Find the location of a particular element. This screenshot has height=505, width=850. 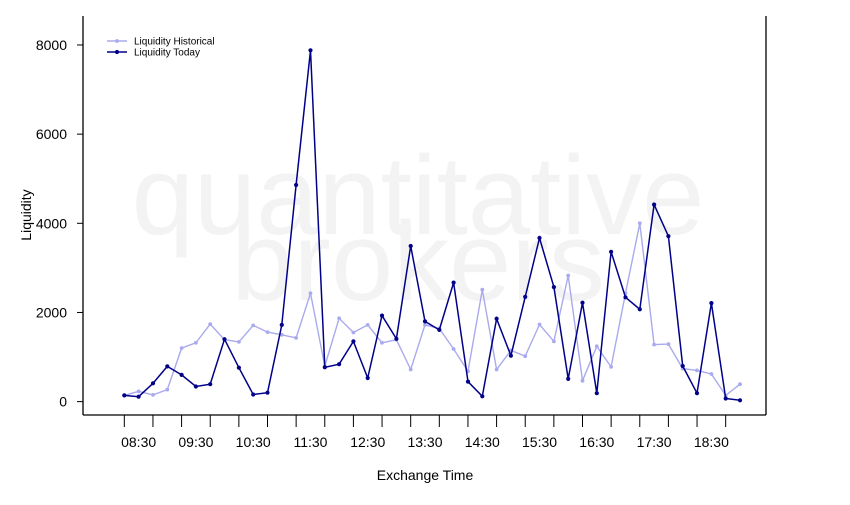

y-tick-label: 2000 is located at coordinates (51, 312).